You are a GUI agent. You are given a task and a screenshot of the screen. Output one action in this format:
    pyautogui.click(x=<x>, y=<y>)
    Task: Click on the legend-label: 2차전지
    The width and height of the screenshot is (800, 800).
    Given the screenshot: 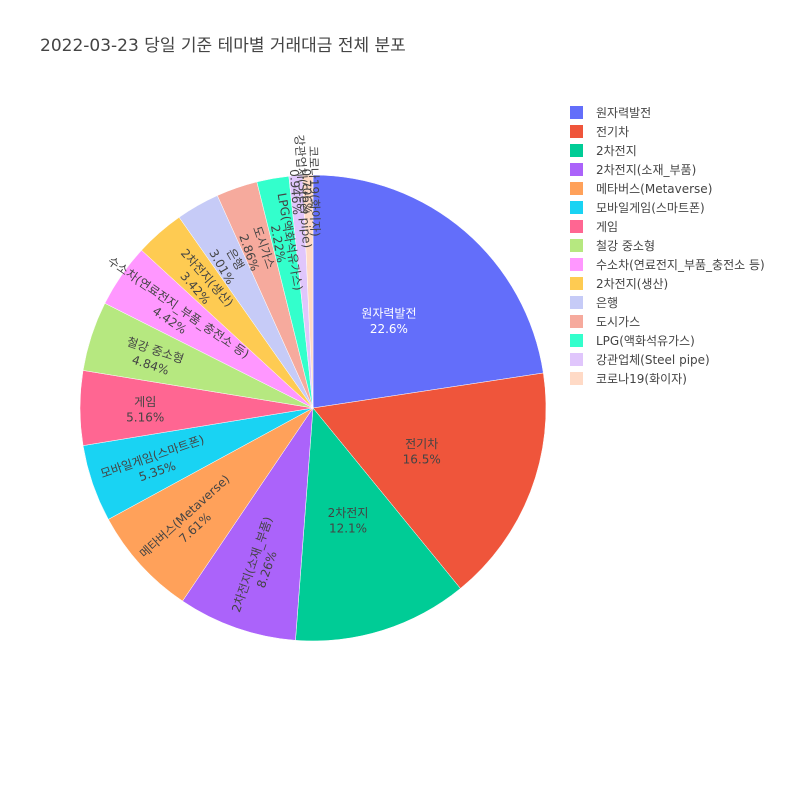 What is the action you would take?
    pyautogui.click(x=616, y=151)
    